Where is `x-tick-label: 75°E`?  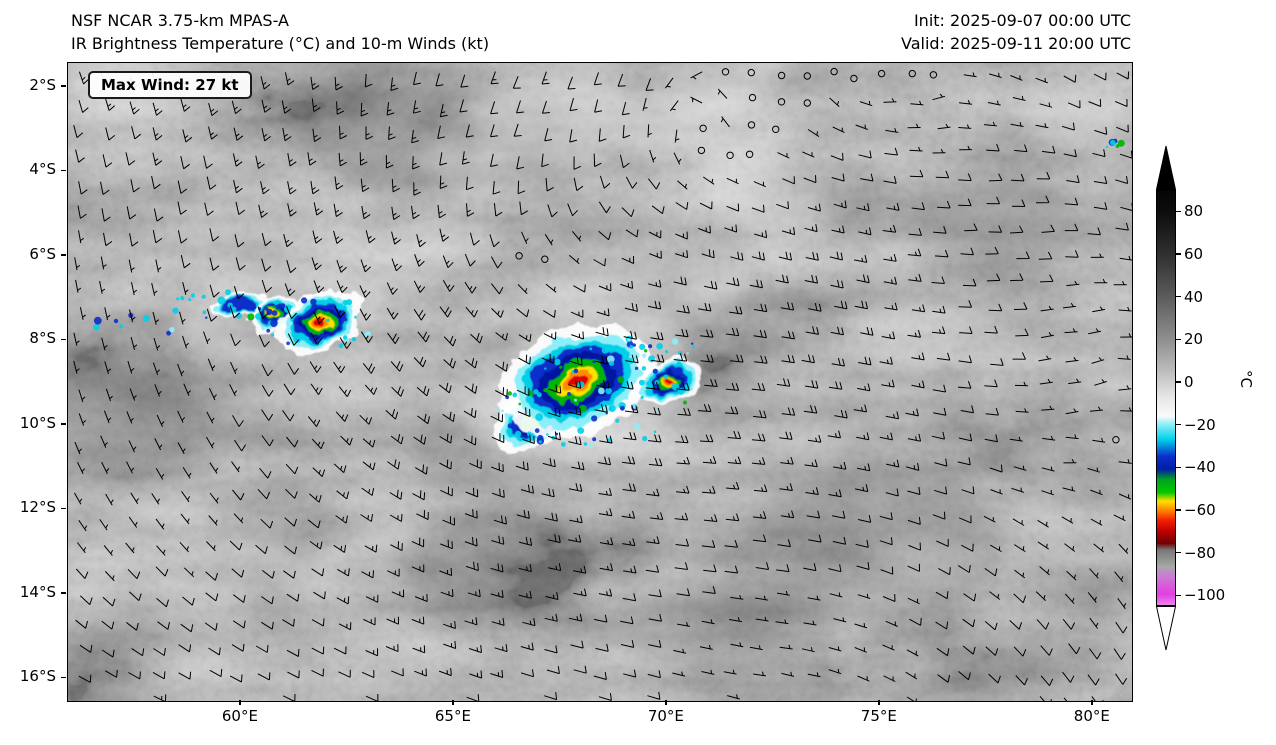 x-tick-label: 75°E is located at coordinates (878, 716).